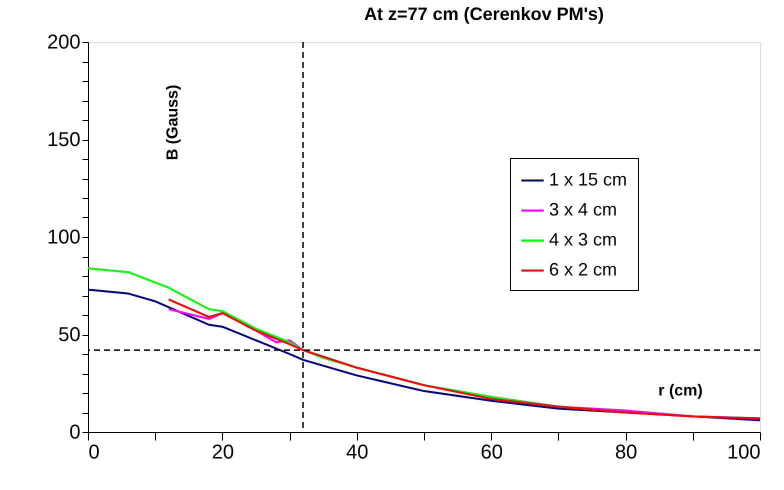  What do you see at coordinates (583, 270) in the screenshot?
I see `legend-label: 6 x 2 cm` at bounding box center [583, 270].